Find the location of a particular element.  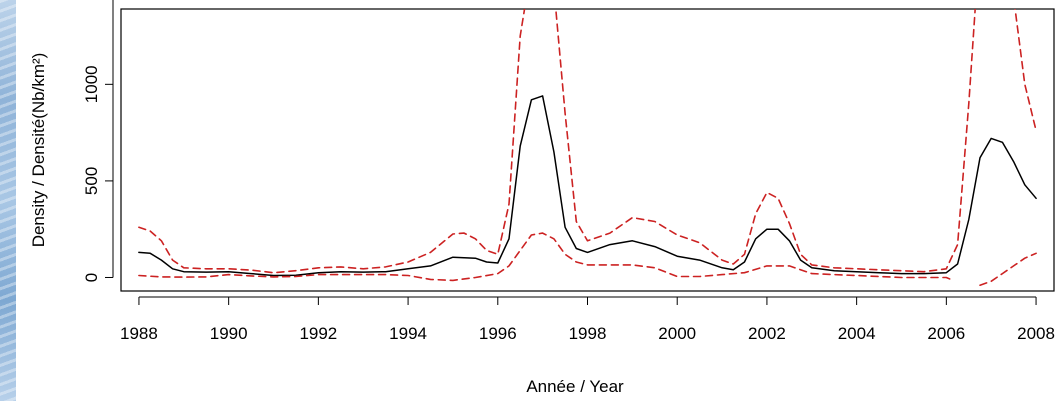

x-axis-title: Année / Year is located at coordinates (575, 386).